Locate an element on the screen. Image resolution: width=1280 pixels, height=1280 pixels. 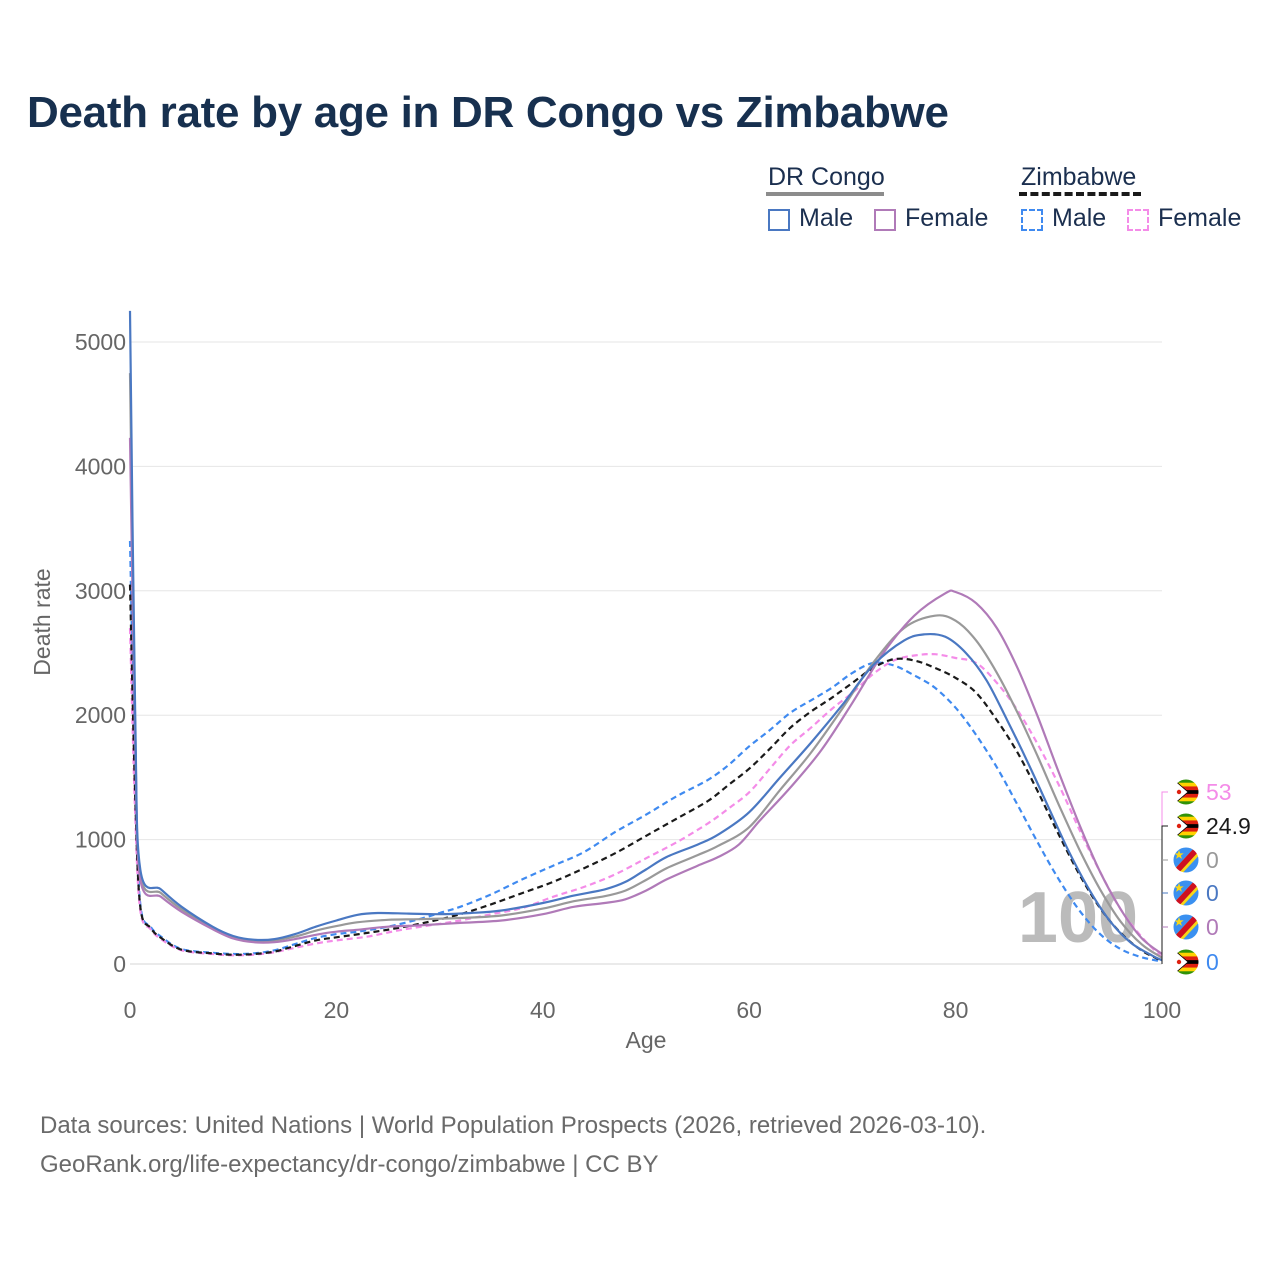
y-tick-label: 2000 is located at coordinates (100, 715).